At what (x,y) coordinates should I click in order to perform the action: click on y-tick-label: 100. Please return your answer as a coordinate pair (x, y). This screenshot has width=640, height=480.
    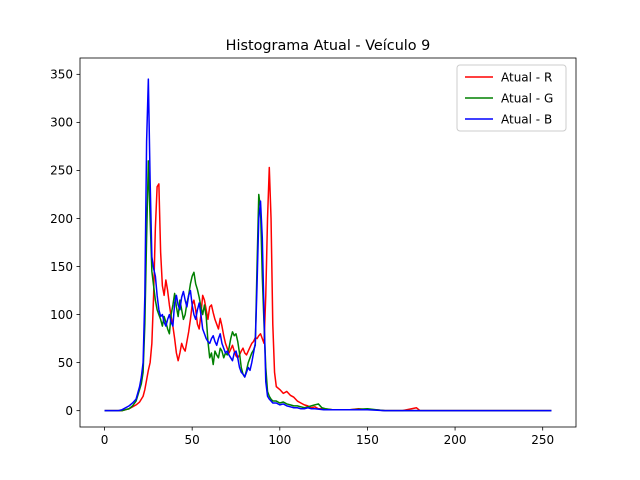
    Looking at the image, I should click on (61, 315).